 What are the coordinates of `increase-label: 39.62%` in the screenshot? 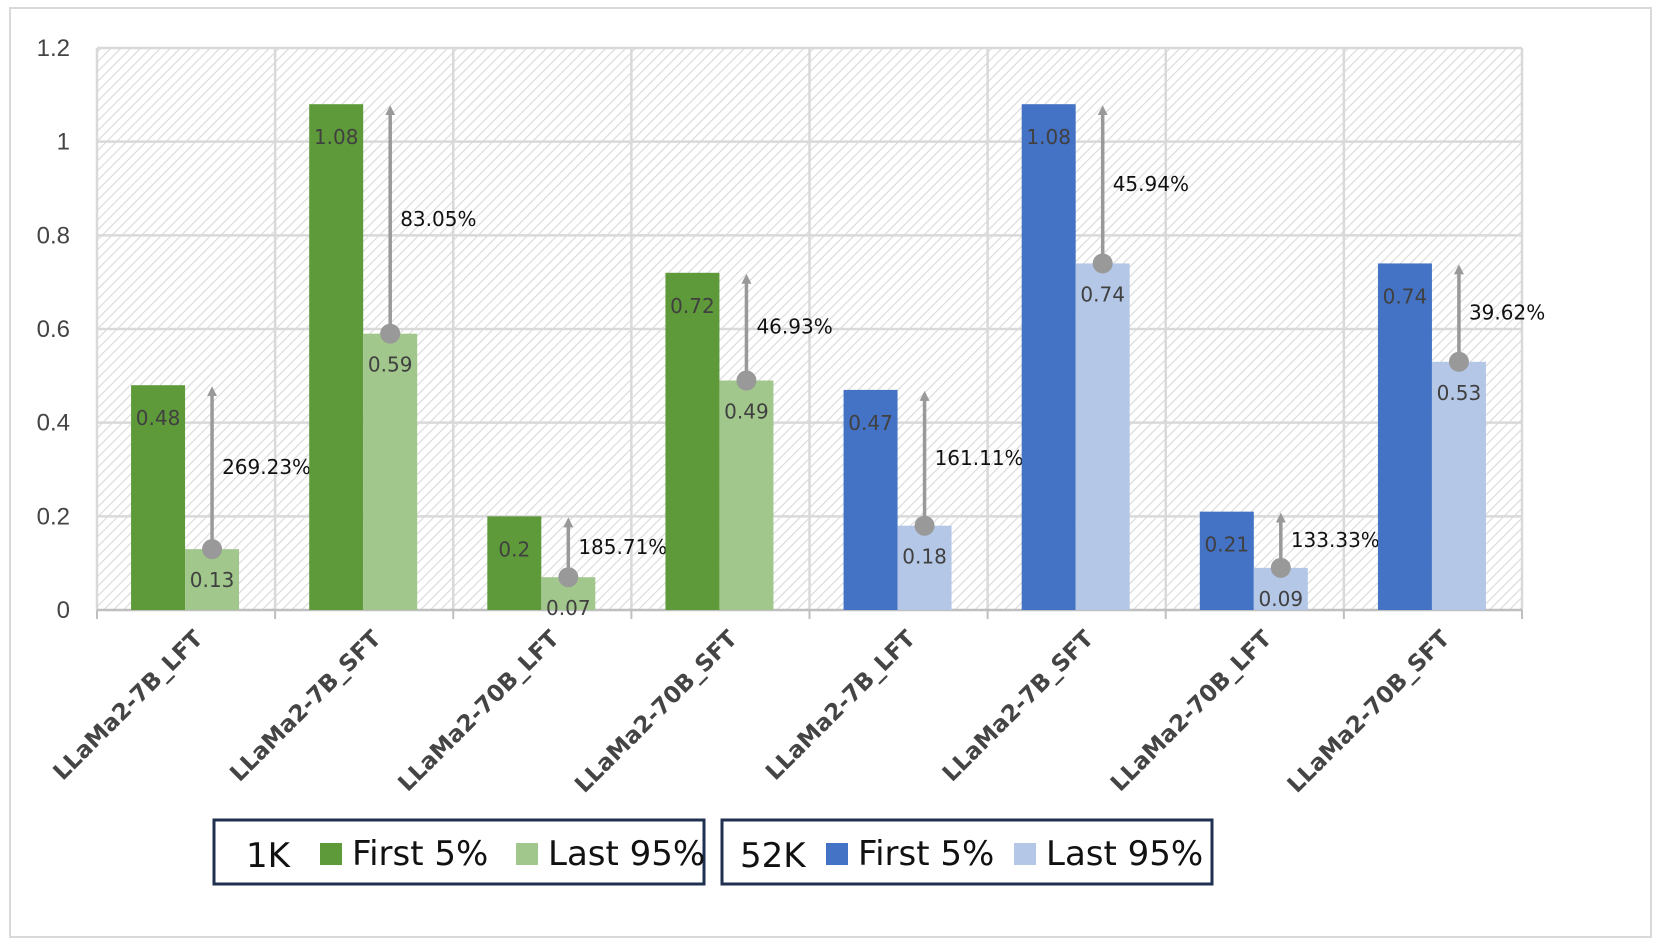 It's located at (1507, 313).